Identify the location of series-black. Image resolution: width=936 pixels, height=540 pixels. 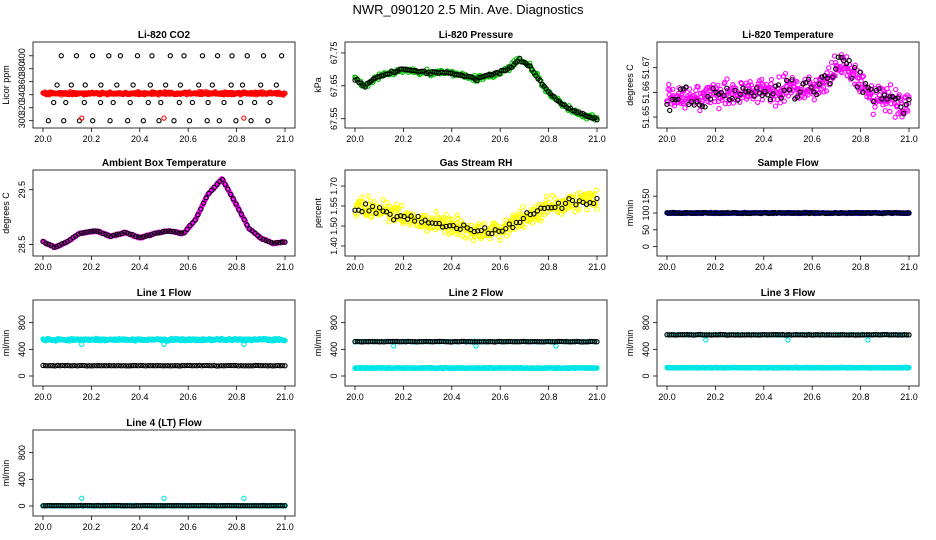
(788, 213).